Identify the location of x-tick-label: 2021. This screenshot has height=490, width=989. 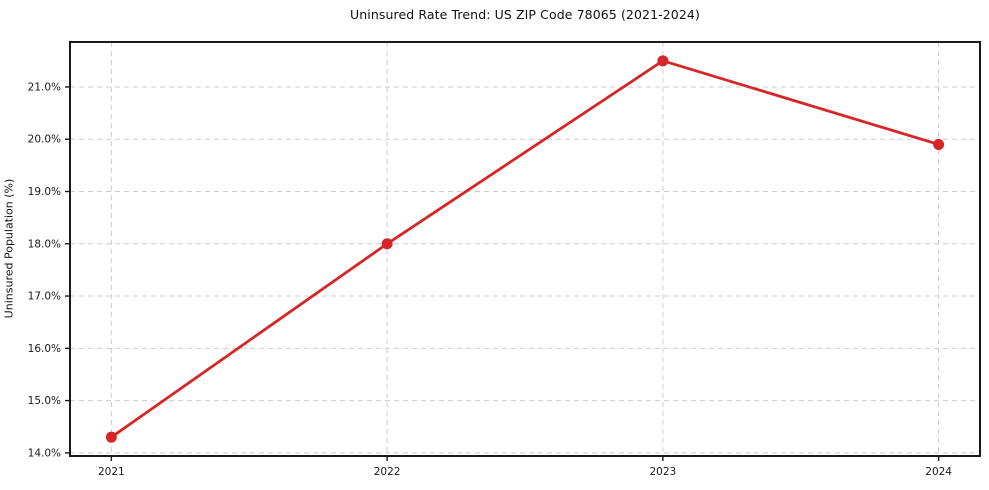
(111, 472).